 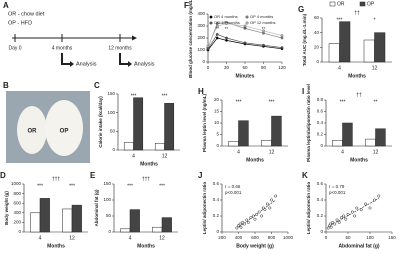 What do you see at coordinates (144, 64) in the screenshot?
I see `step-label: Analysis` at bounding box center [144, 64].